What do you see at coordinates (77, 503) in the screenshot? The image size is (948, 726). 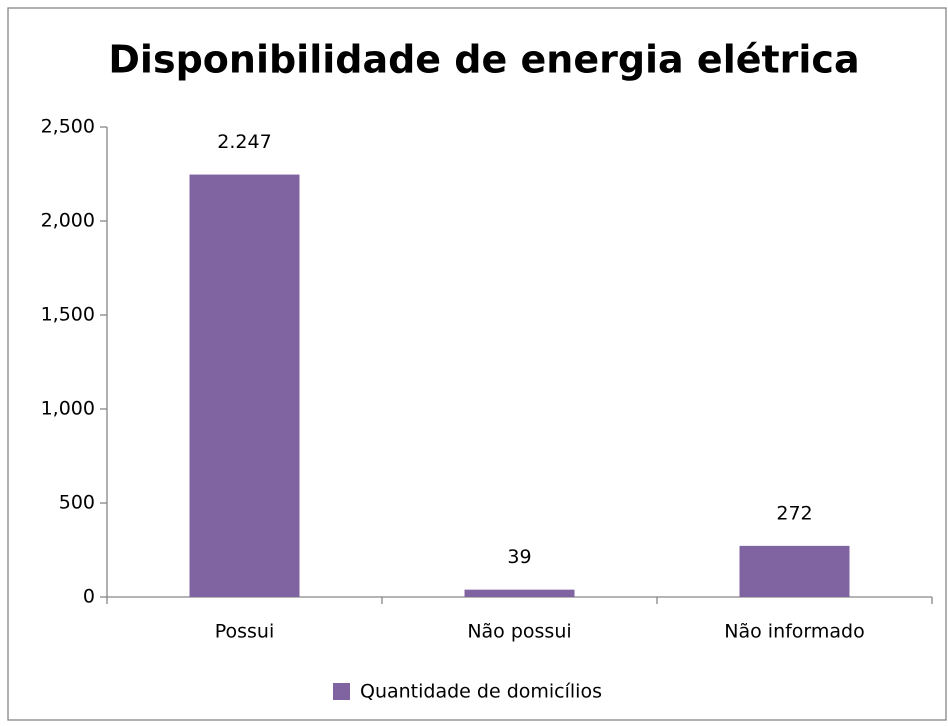 I see `y-tick-label: 500` at bounding box center [77, 503].